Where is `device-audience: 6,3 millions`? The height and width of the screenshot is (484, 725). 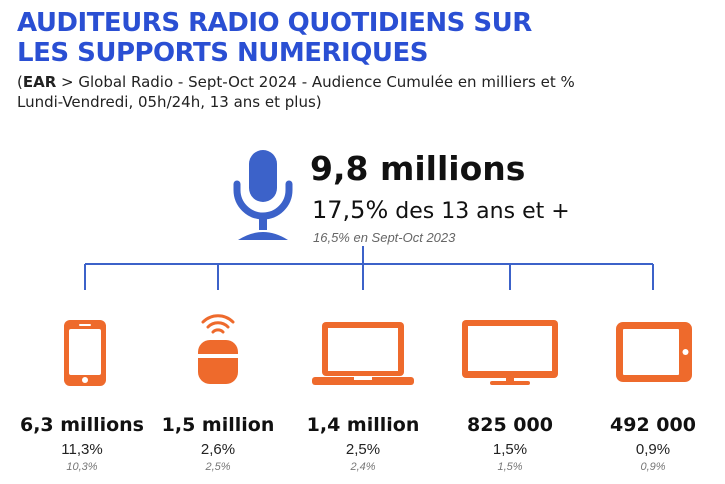
device-audience: 6,3 millions is located at coordinates (81, 425).